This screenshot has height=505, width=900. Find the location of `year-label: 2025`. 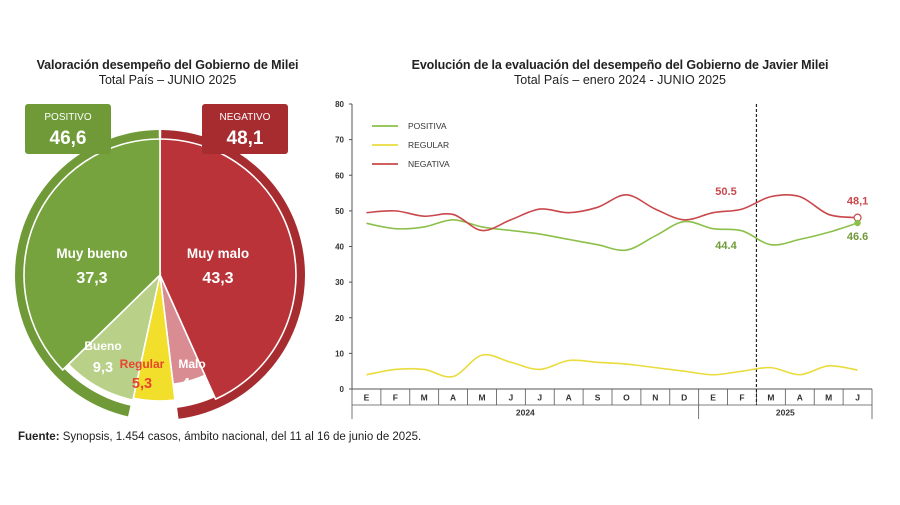

year-label: 2025 is located at coordinates (785, 413).